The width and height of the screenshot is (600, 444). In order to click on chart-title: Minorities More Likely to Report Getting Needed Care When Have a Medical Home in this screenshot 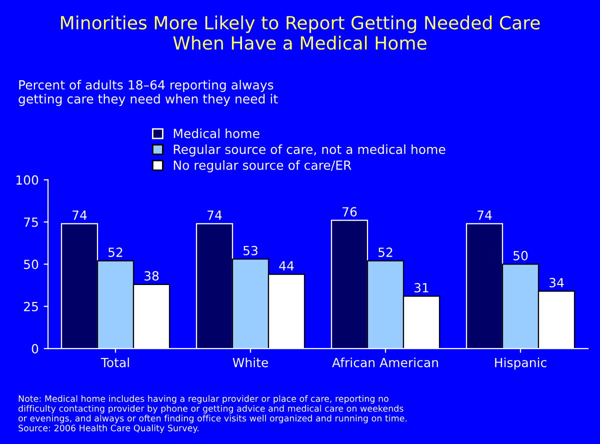, I will do `click(300, 33)`.